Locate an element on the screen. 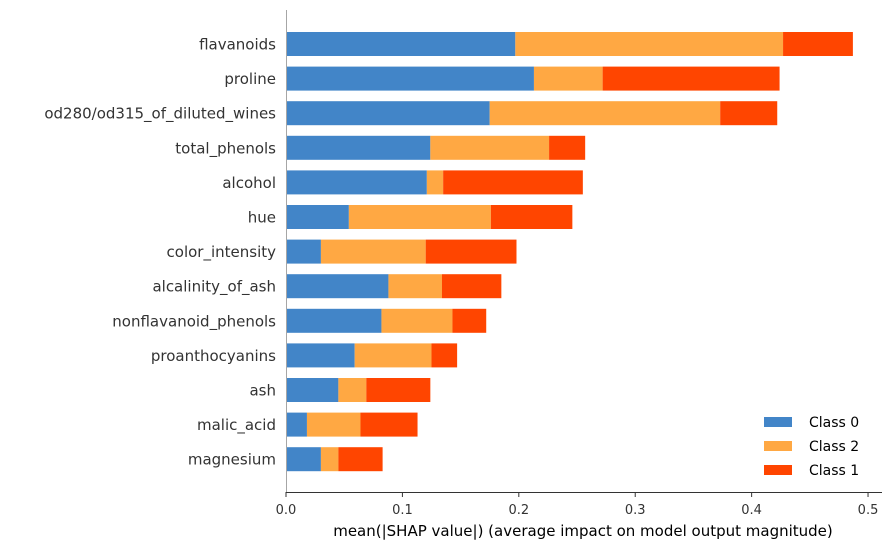 This screenshot has height=551, width=891. legend: Class 0 Class 2 Class 1 is located at coordinates (811, 447).